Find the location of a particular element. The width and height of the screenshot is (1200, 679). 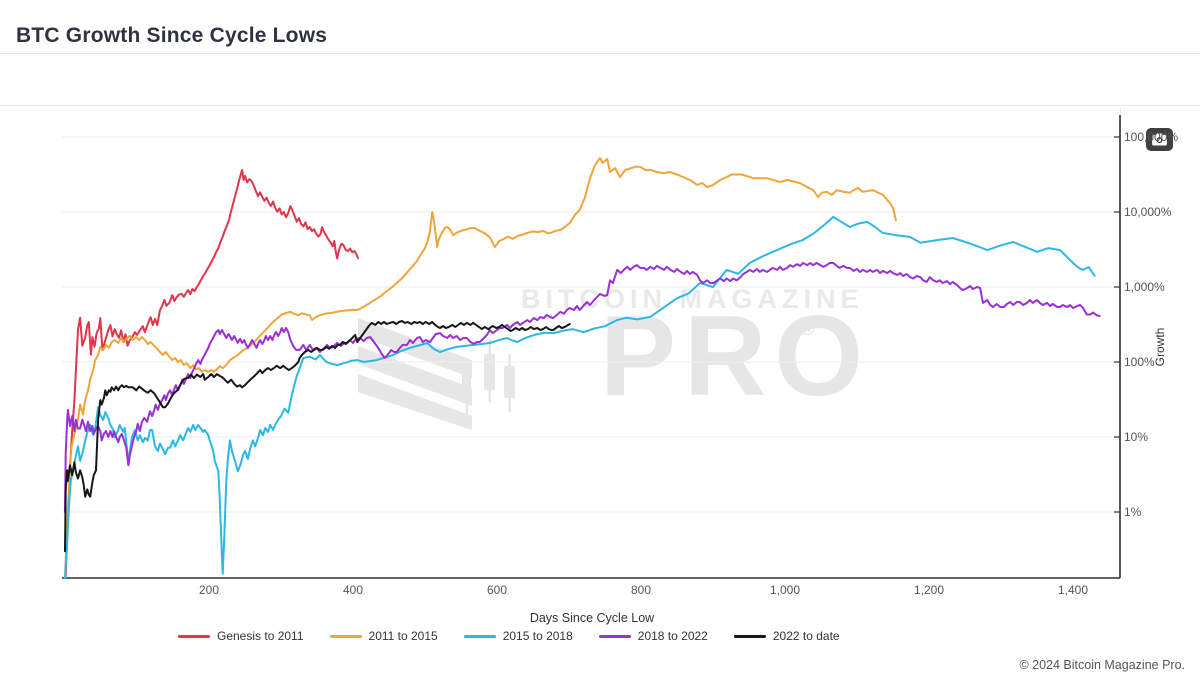

series-line-genesis-to-2011 is located at coordinates (211, 373).